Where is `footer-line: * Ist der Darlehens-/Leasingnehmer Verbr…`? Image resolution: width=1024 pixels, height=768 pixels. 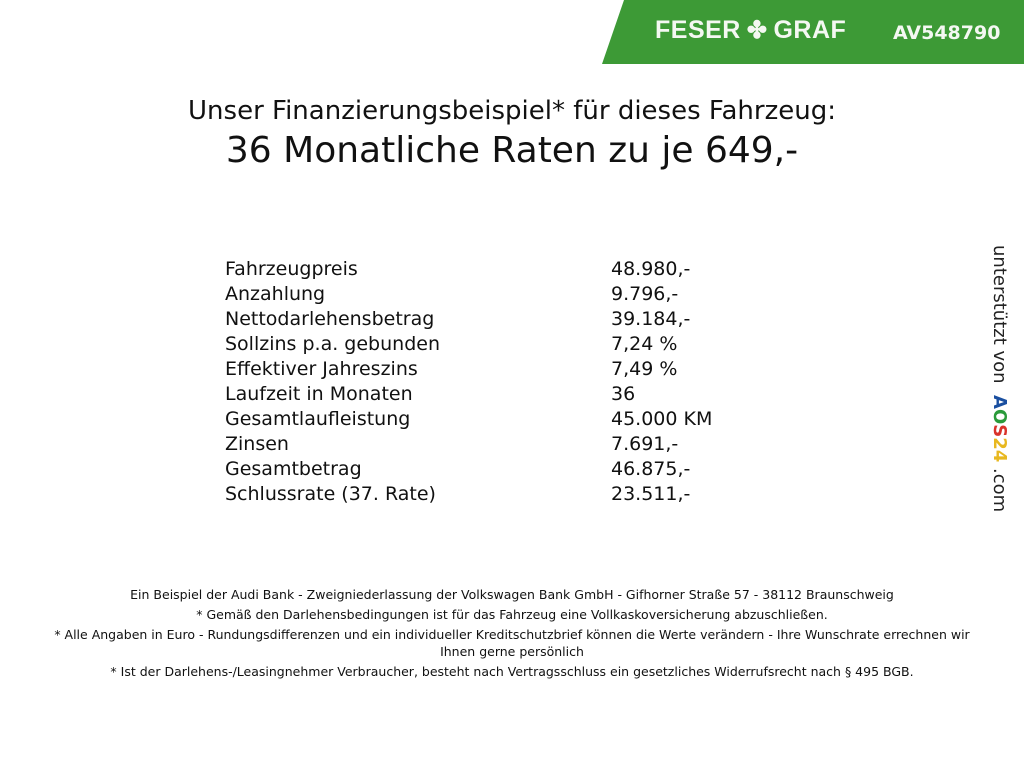 footer-line: * Ist der Darlehens-/Leasingnehmer Verbr… is located at coordinates (512, 671).